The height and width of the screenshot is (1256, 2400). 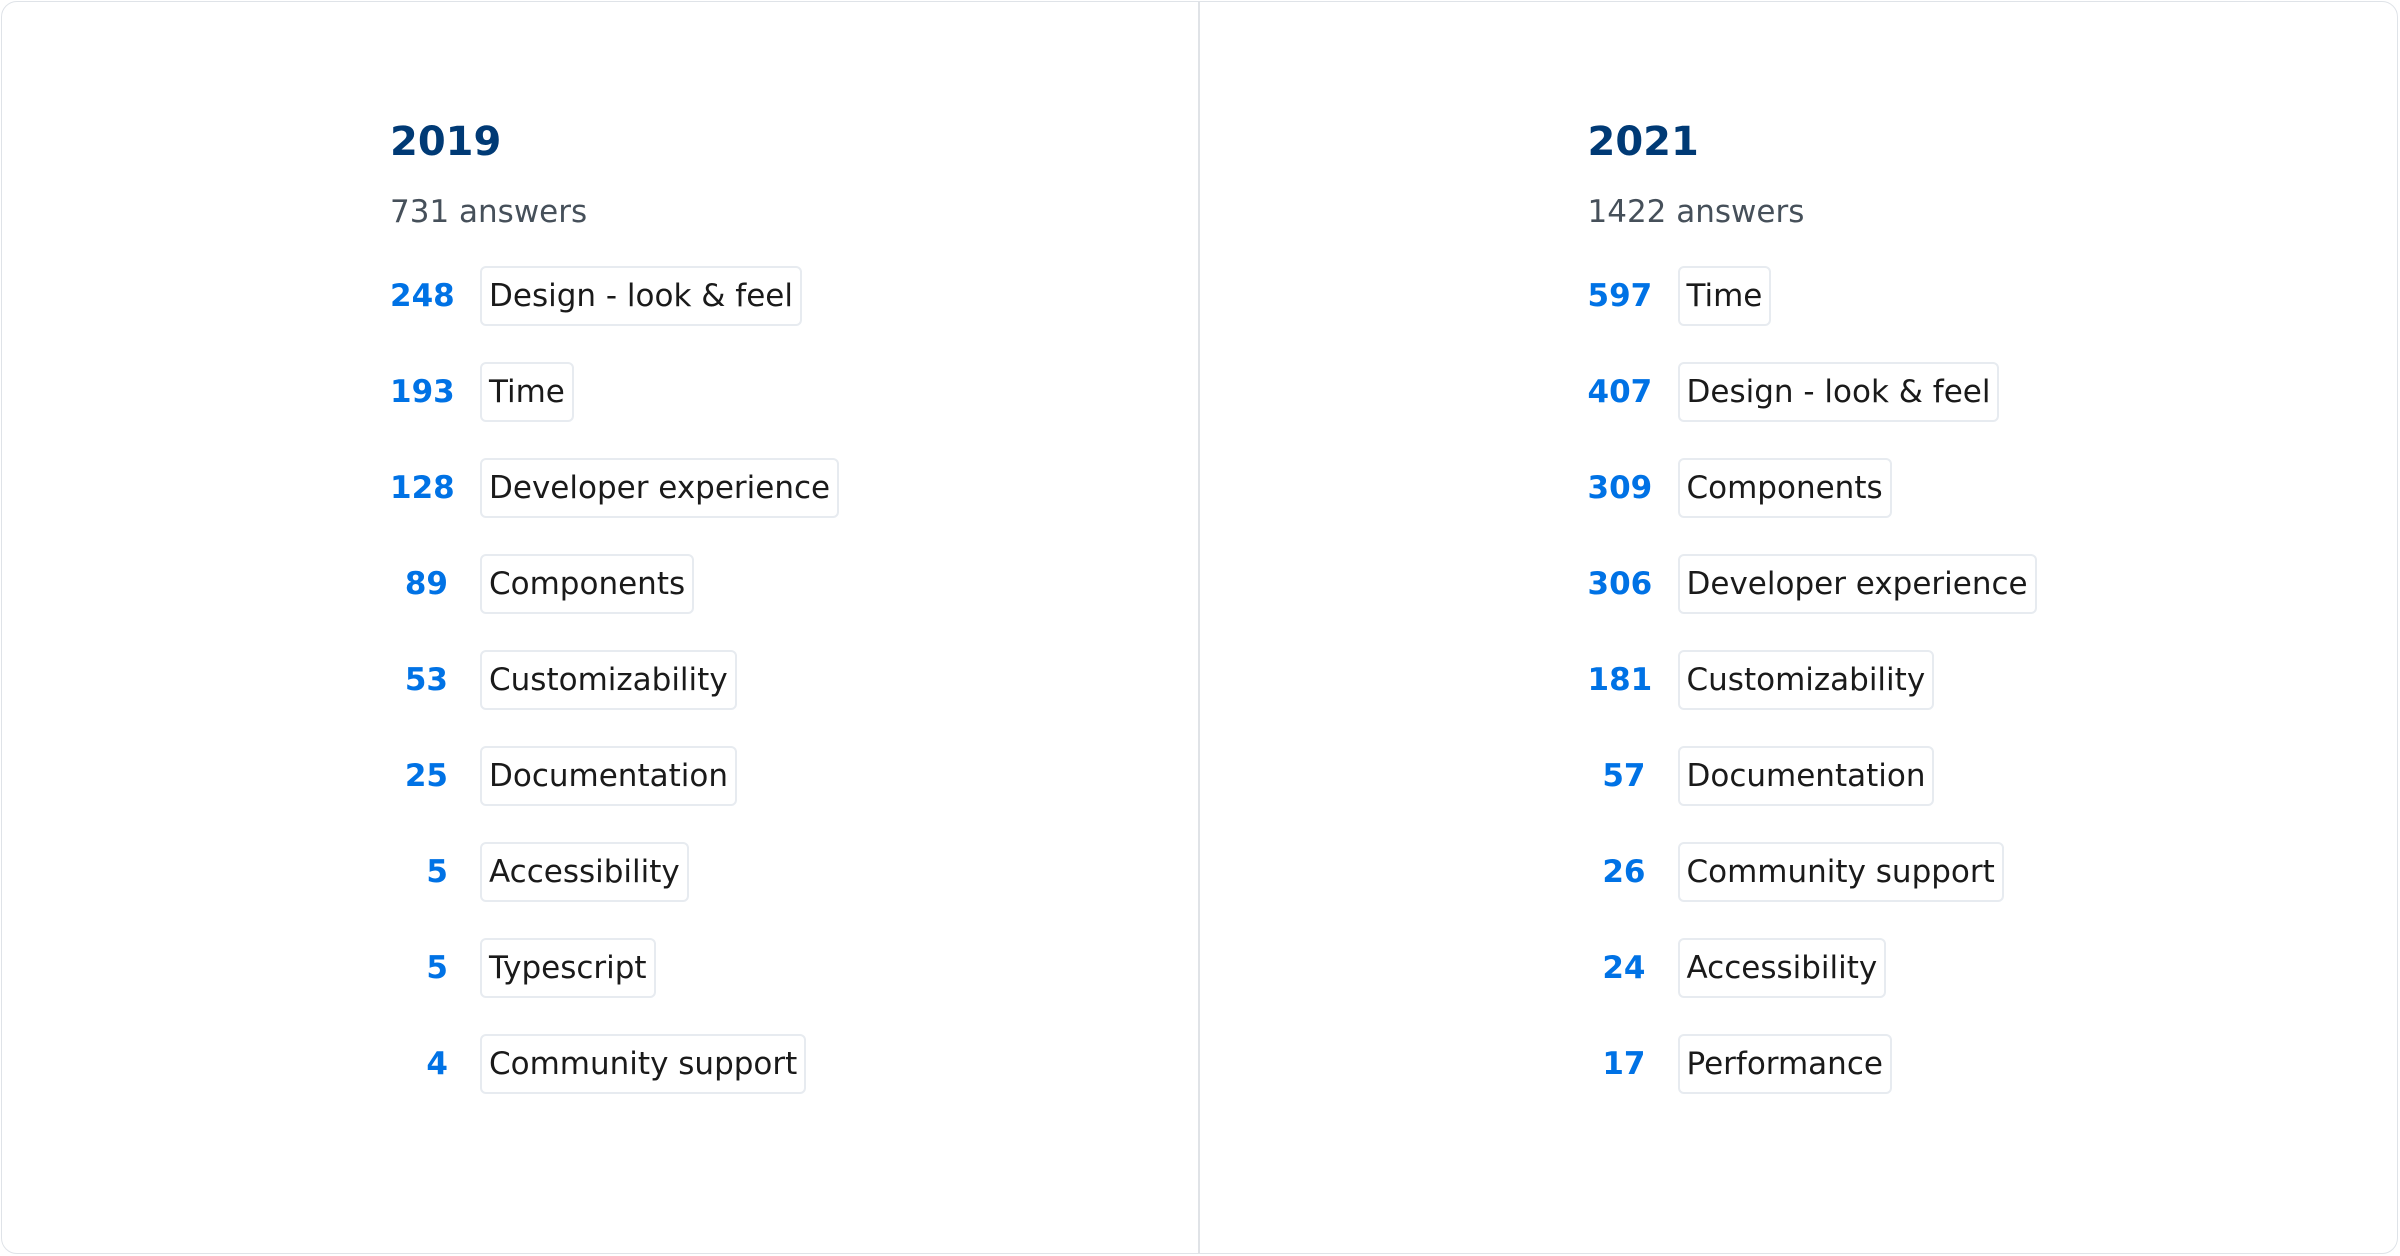 What do you see at coordinates (568, 968) in the screenshot?
I see `item-tag: Typescript` at bounding box center [568, 968].